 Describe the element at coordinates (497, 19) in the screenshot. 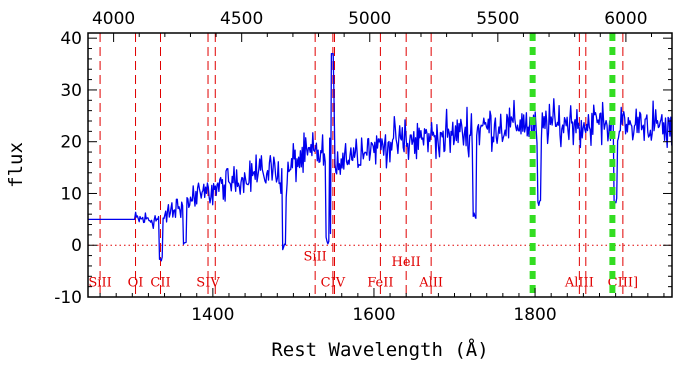

I see `x-top-tick-label: 5500` at that location.